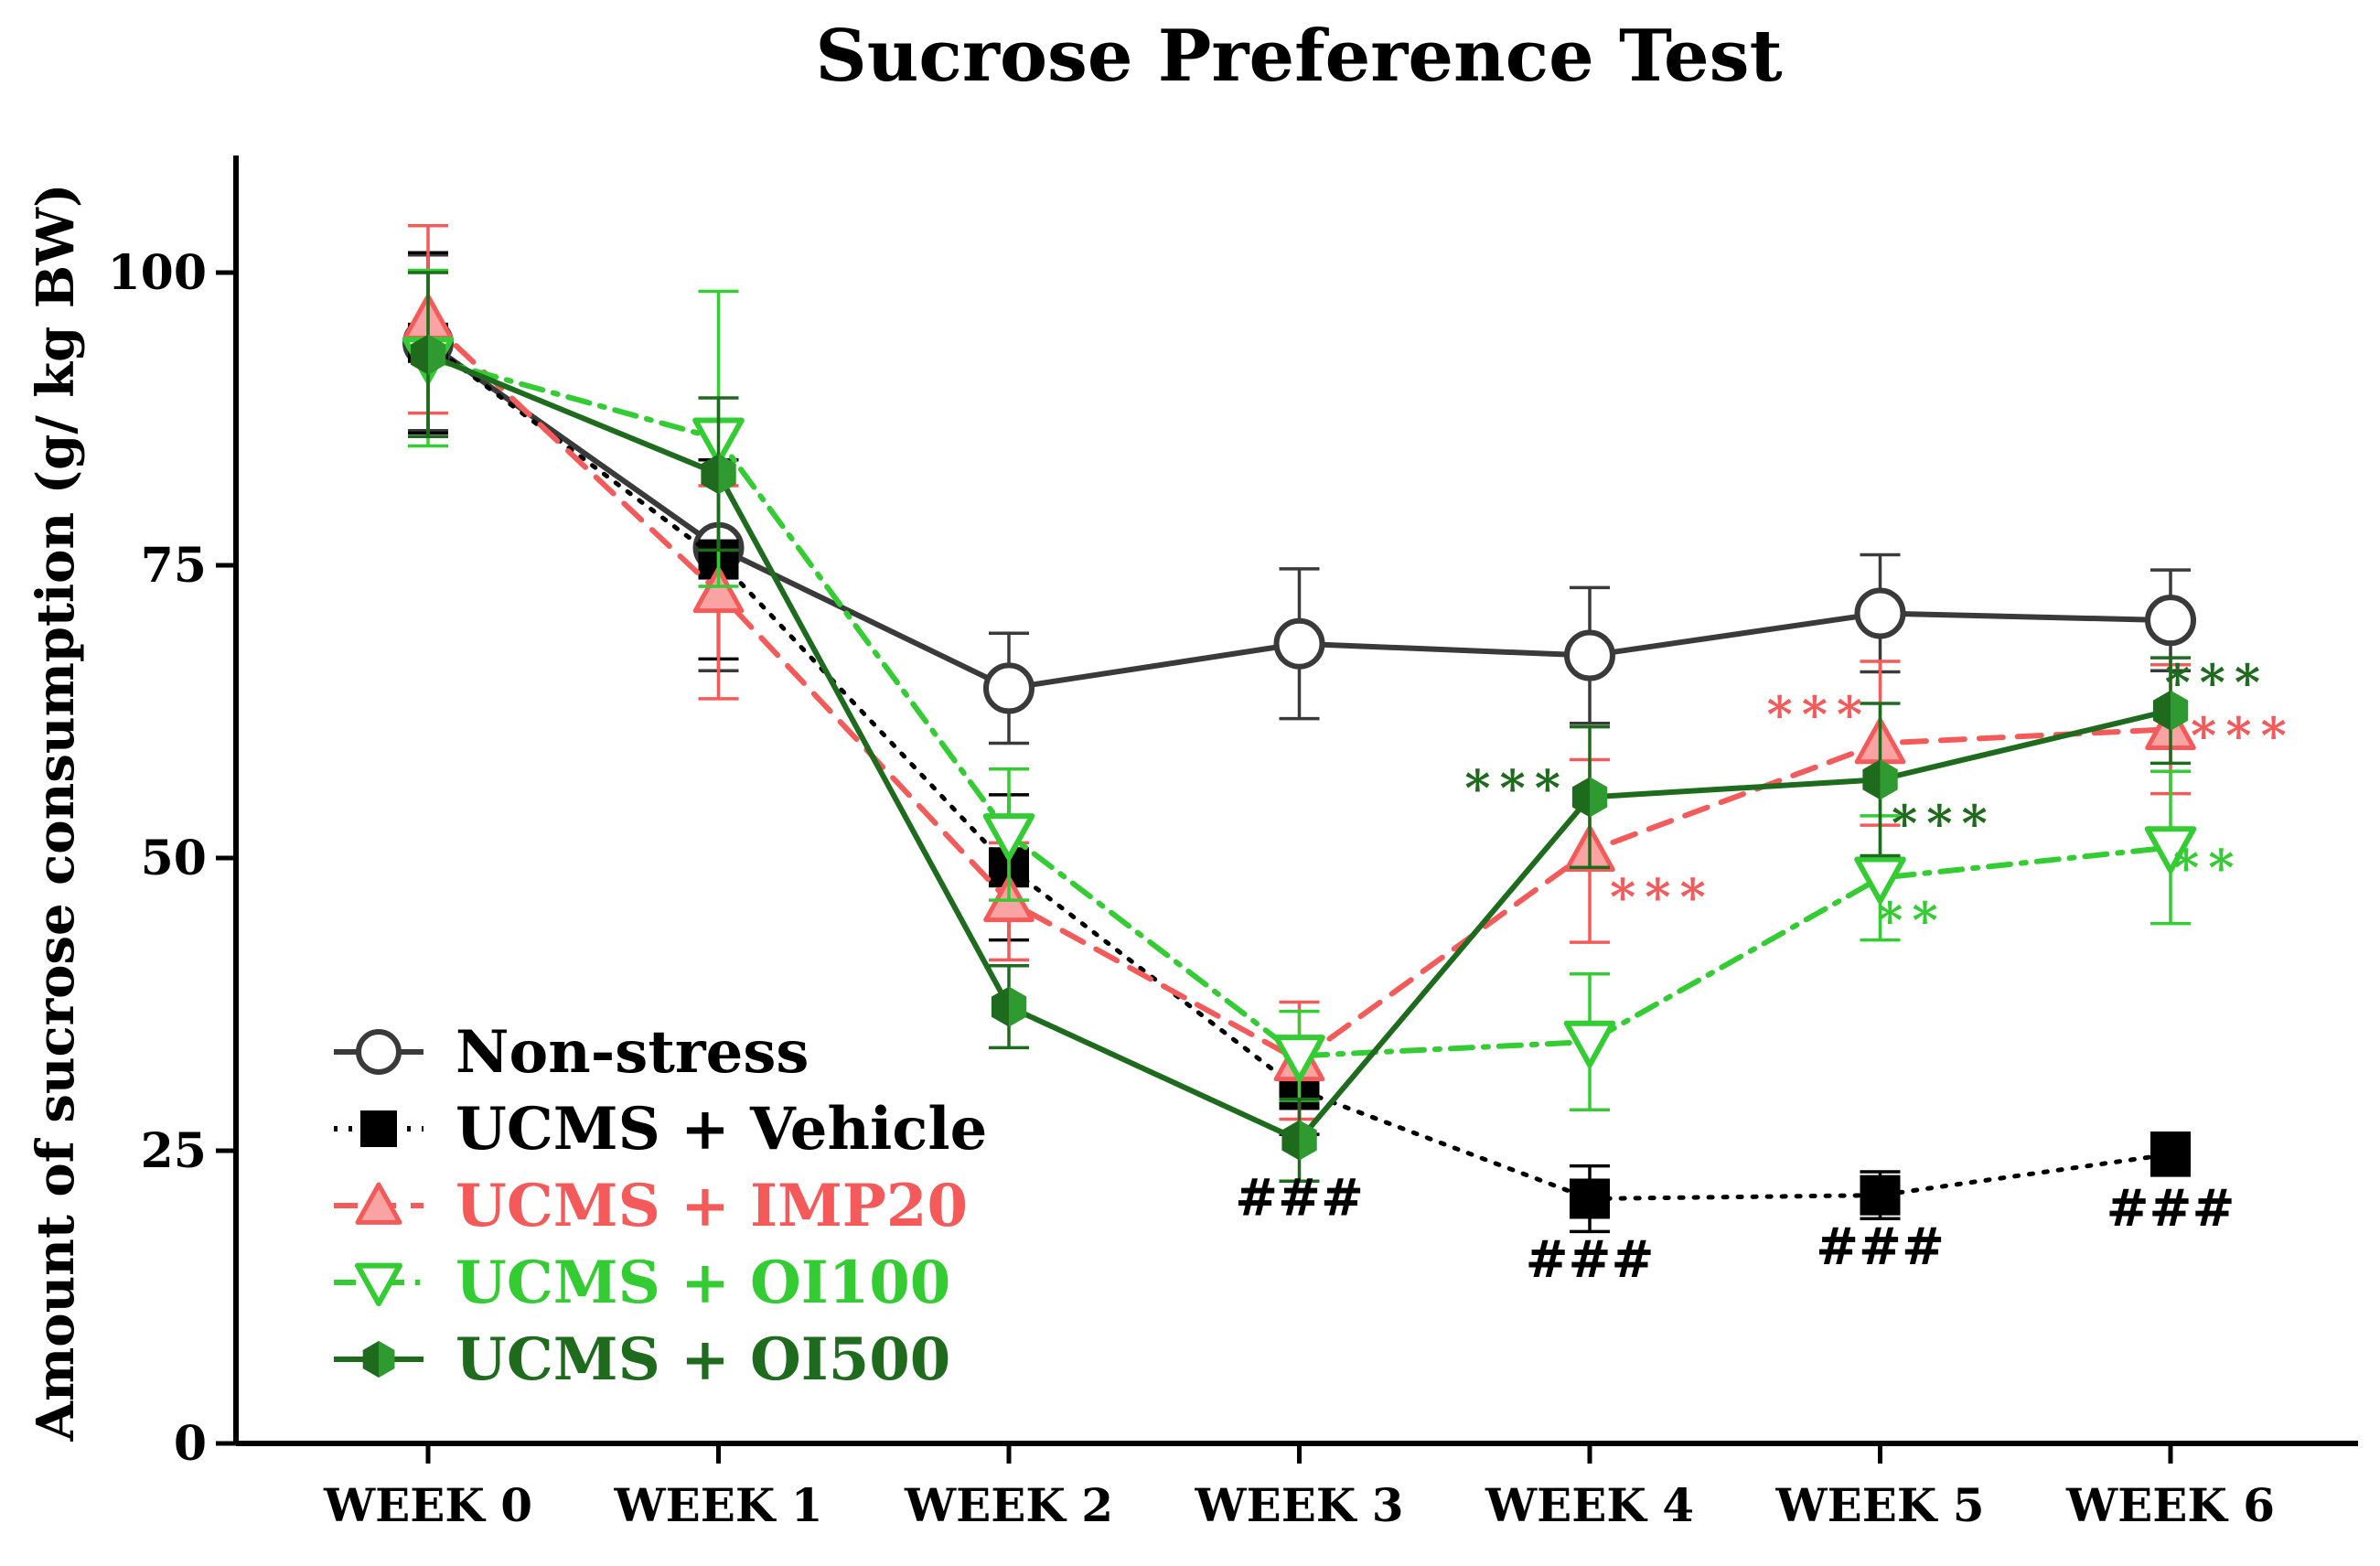  Describe the element at coordinates (703, 1360) in the screenshot. I see `legend-label: UCMS + OI500` at that location.